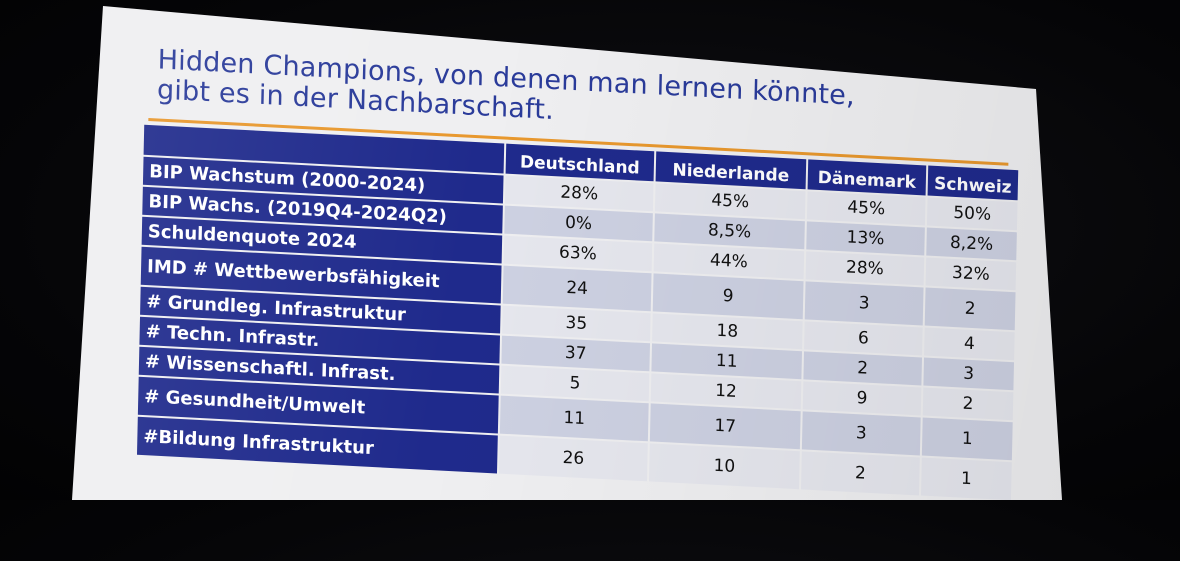 The image size is (1180, 561). I want to click on table-cell: 32%, so click(971, 274).